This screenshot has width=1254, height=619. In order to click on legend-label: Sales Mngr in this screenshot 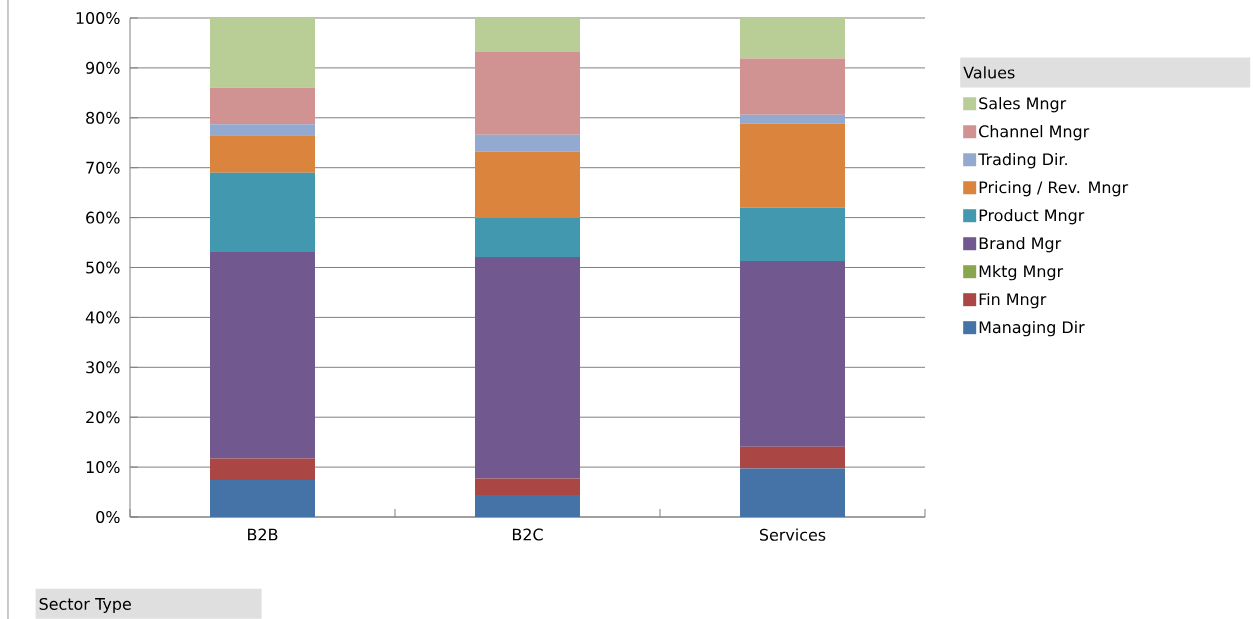, I will do `click(1023, 105)`.